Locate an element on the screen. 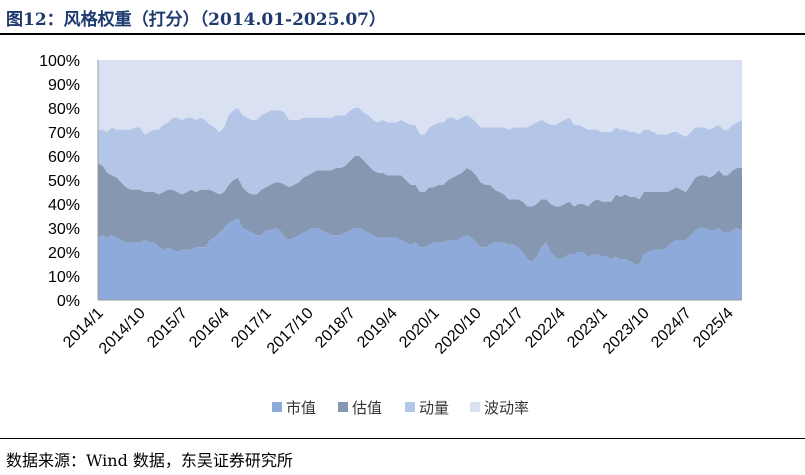 Image resolution: width=805 pixels, height=475 pixels. y-tick-labels: 0% 10% 20% 30% 40% 50% 60% 70% 80% 90% 100% is located at coordinates (59, 181).